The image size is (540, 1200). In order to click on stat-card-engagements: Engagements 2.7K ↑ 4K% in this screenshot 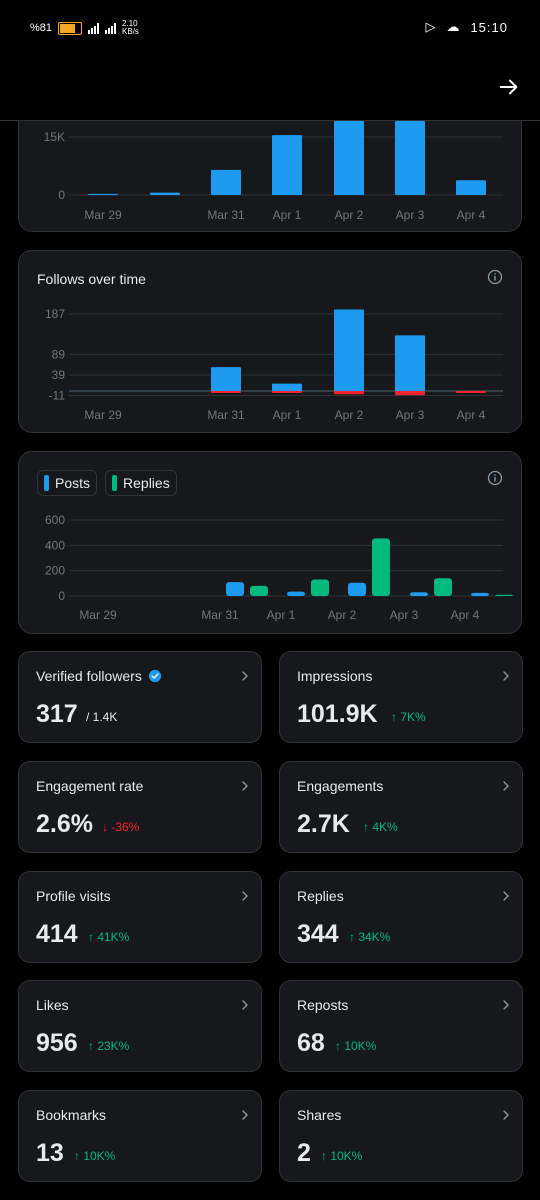, I will do `click(401, 807)`.